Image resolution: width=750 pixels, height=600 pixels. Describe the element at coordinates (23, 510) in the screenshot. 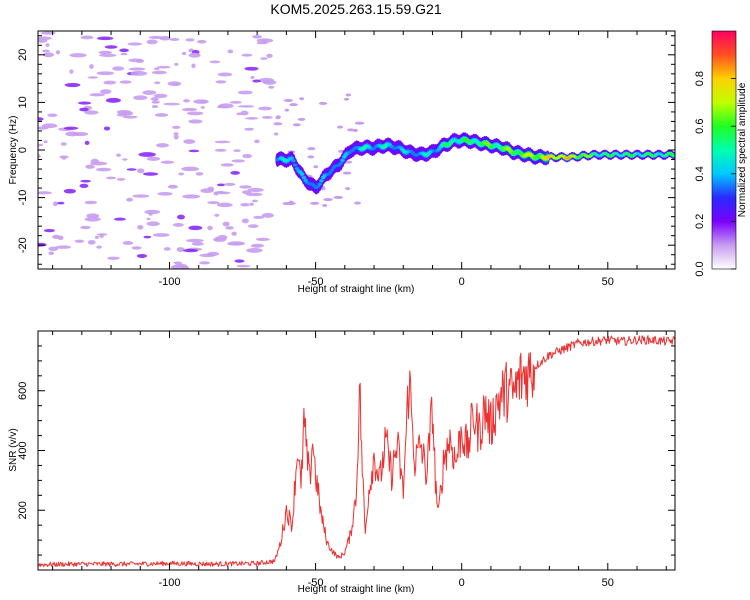

I see `y-tick-label: 200` at that location.